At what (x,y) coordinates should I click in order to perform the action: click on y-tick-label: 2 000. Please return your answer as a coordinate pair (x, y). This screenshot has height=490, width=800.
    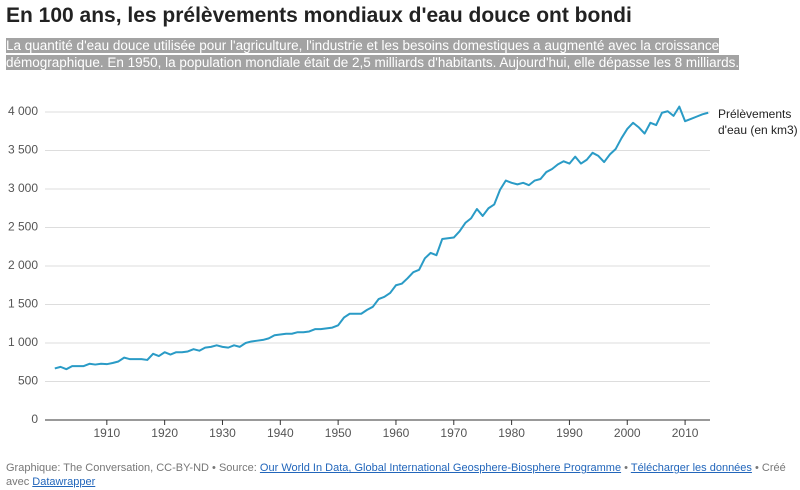
    Looking at the image, I should click on (23, 265).